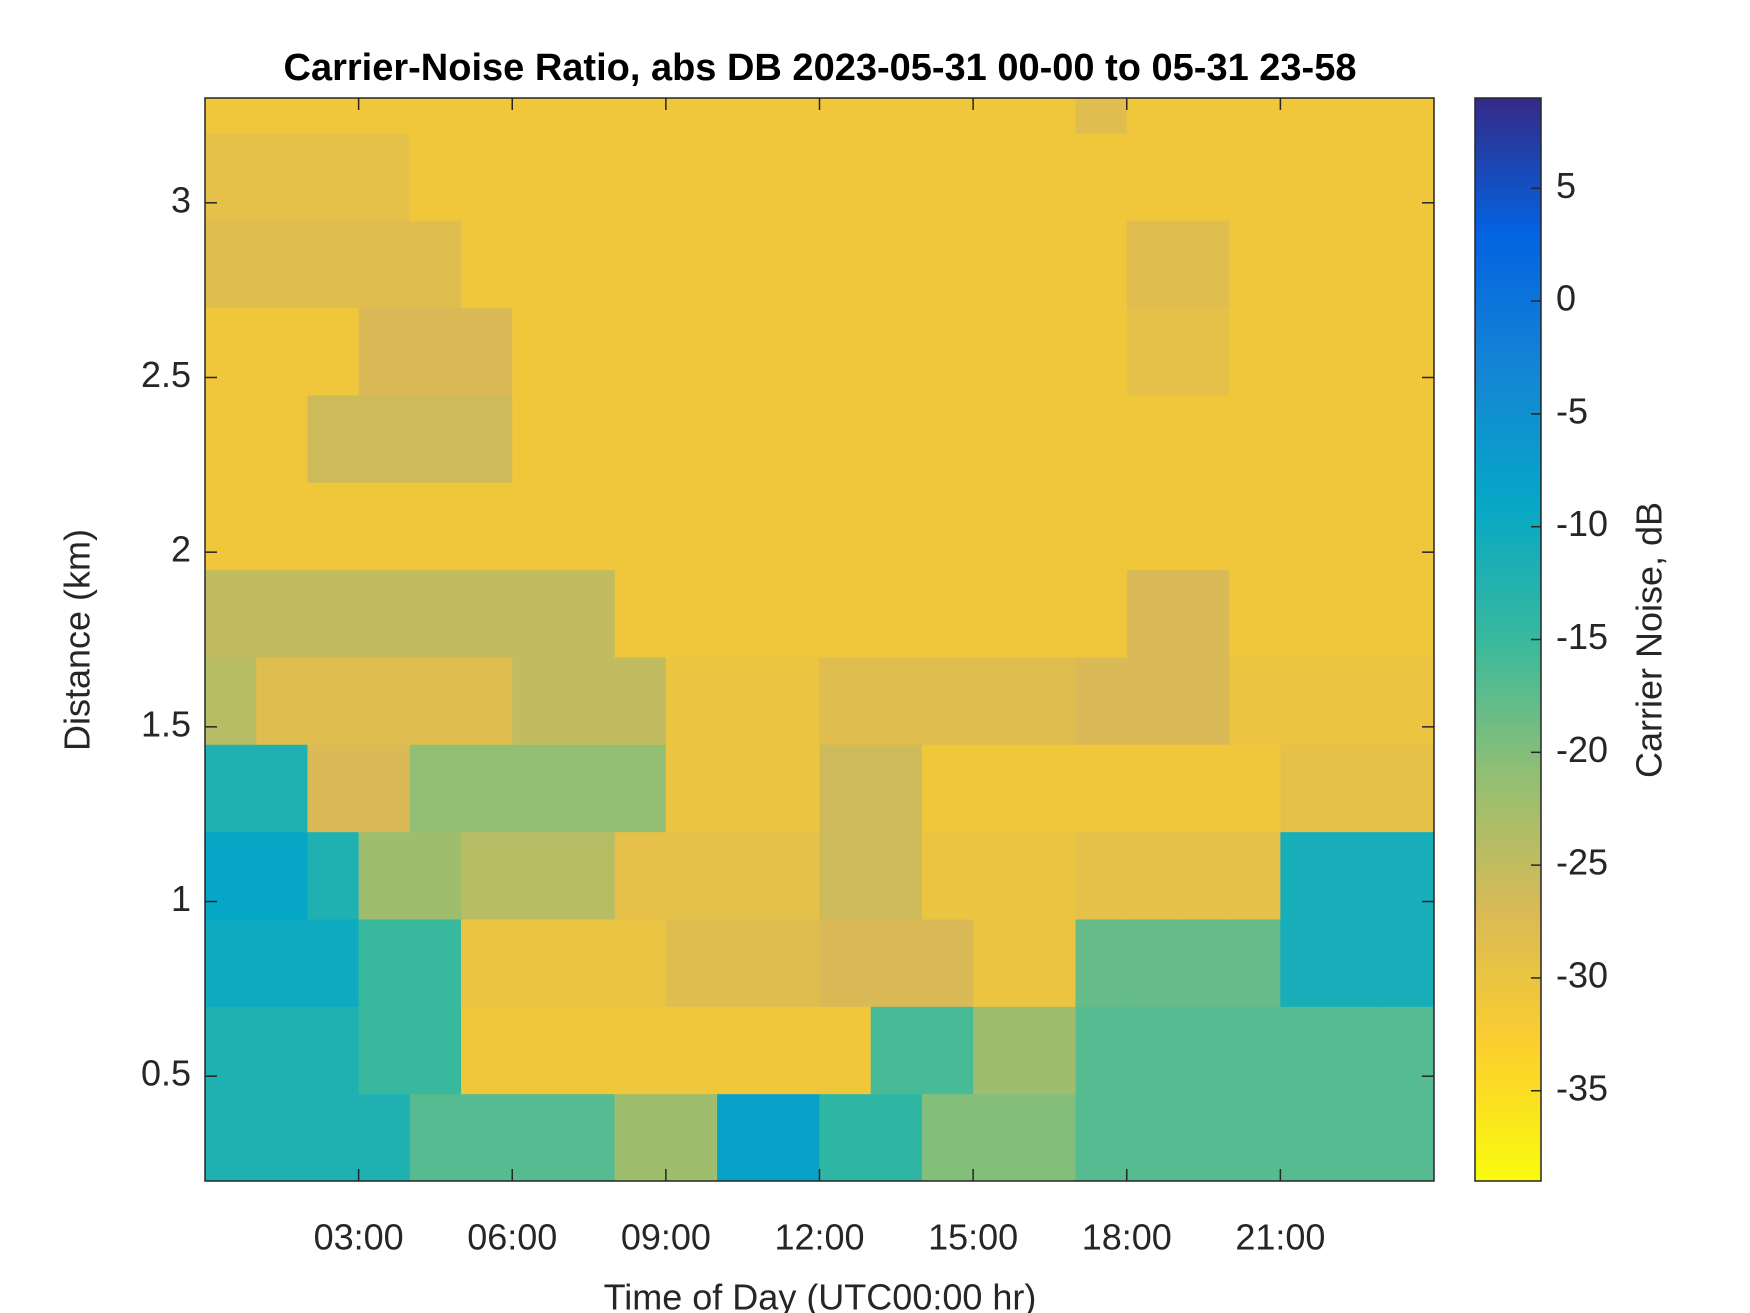  Describe the element at coordinates (973, 1237) in the screenshot. I see `x-tick-label: 15:00` at that location.